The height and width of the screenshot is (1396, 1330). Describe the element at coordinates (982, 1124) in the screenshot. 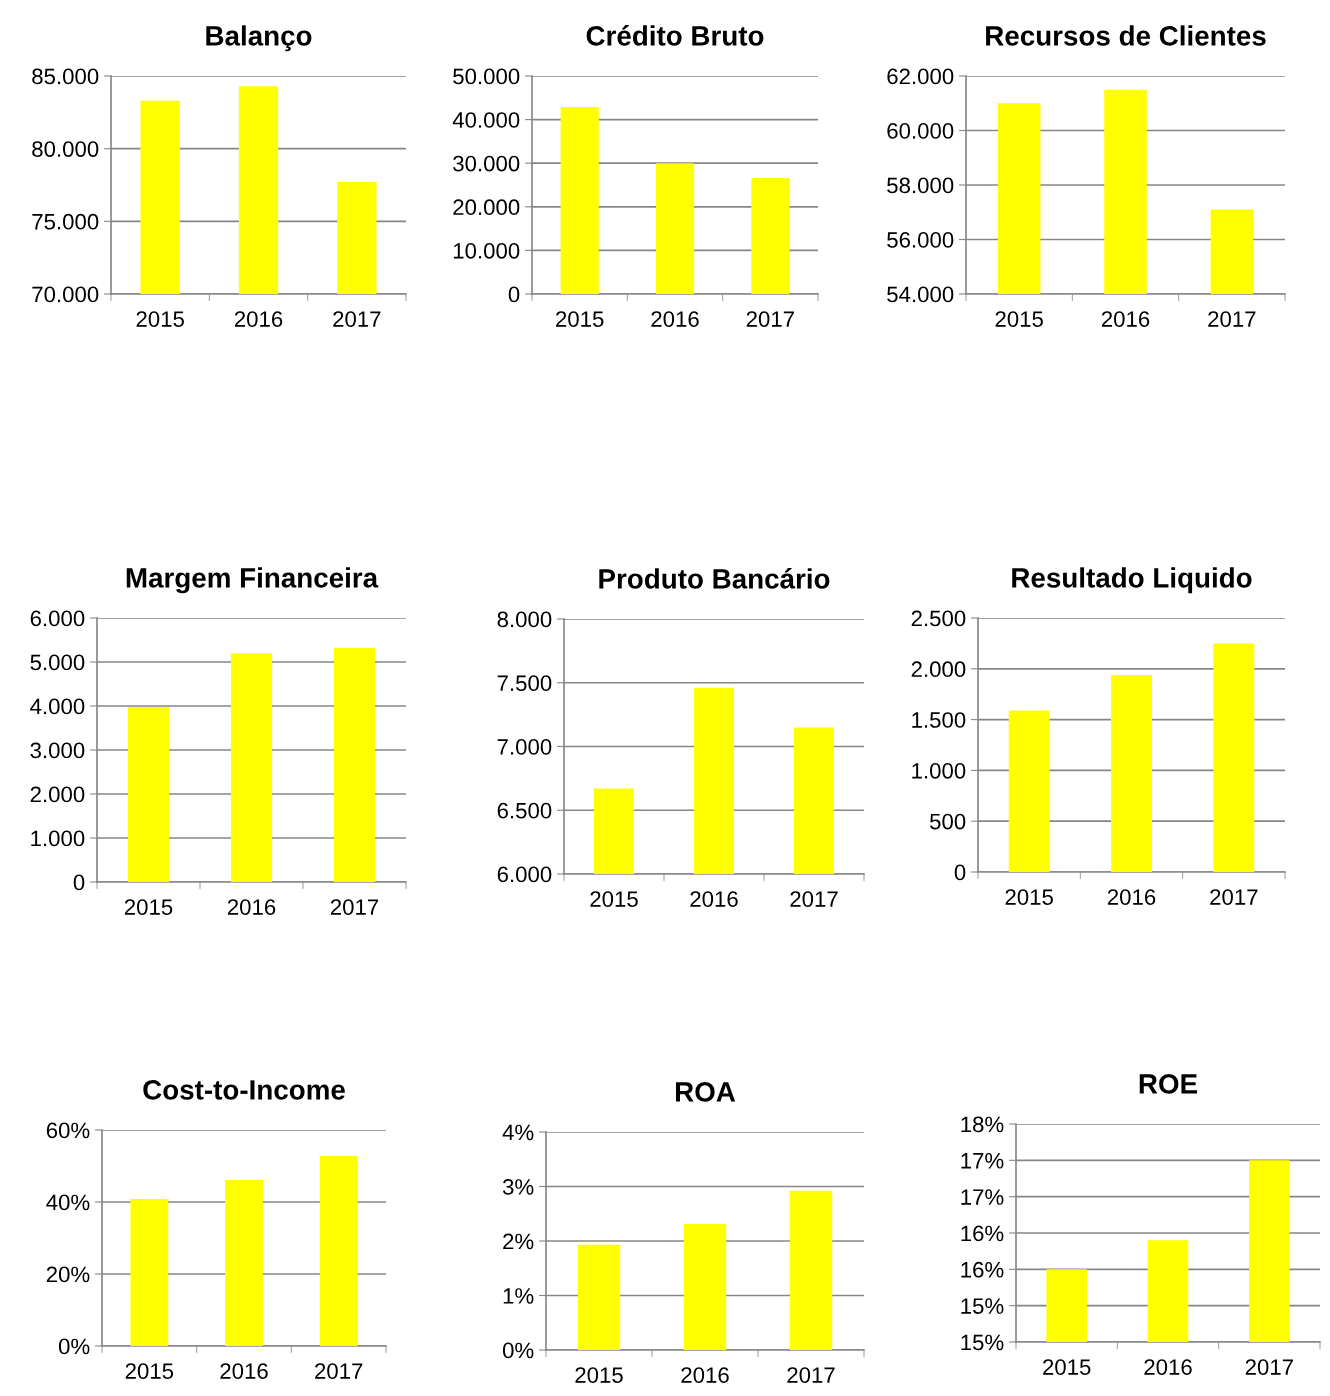

I see `y-tick-label: 18%` at that location.